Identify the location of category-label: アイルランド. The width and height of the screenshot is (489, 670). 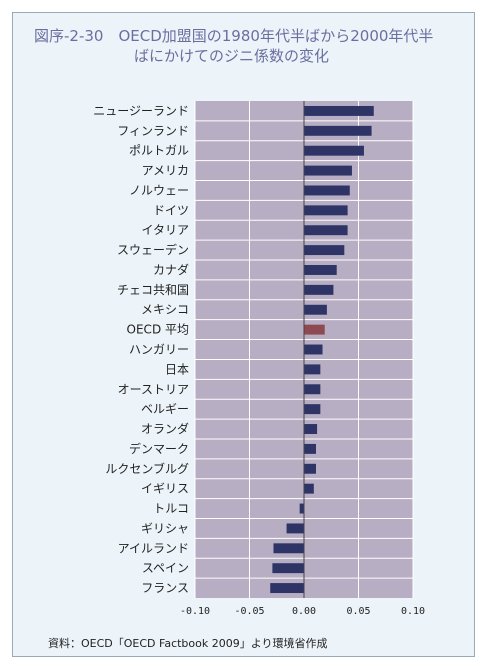
(153, 548).